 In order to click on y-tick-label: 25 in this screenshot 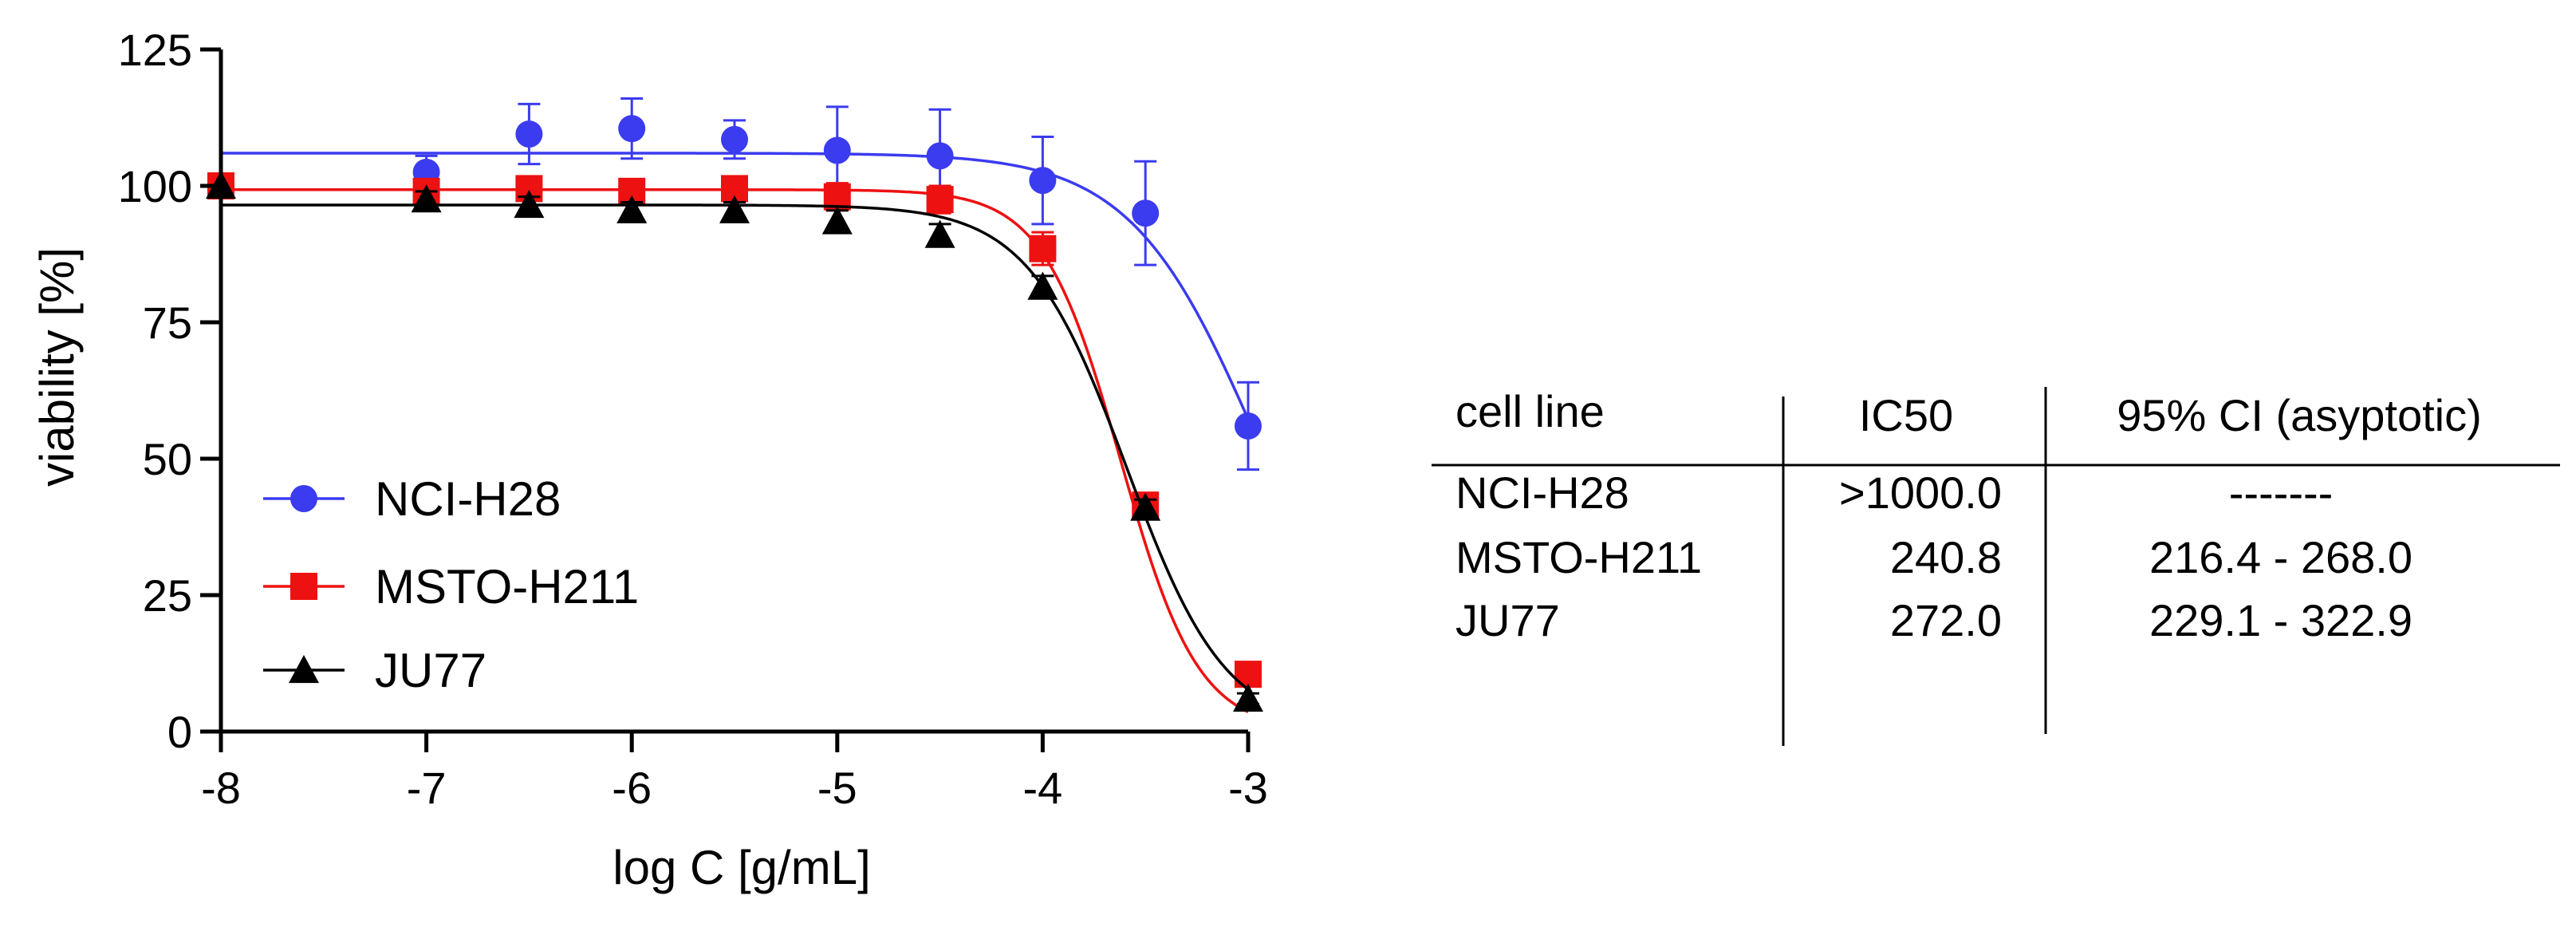, I will do `click(167, 595)`.